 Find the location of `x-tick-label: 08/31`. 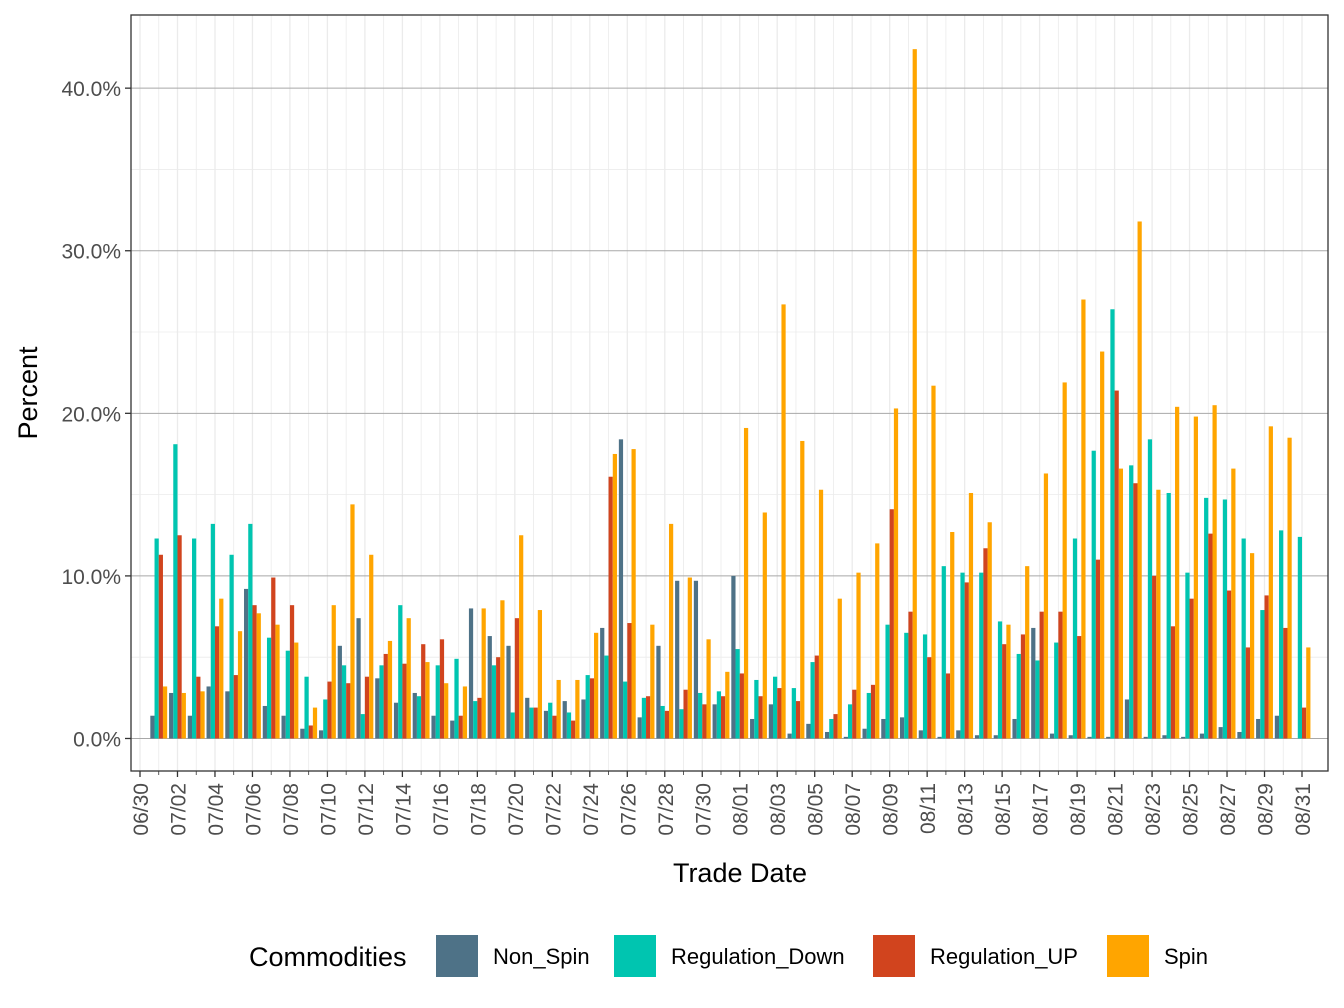

x-tick-label: 08/31 is located at coordinates (1303, 809).